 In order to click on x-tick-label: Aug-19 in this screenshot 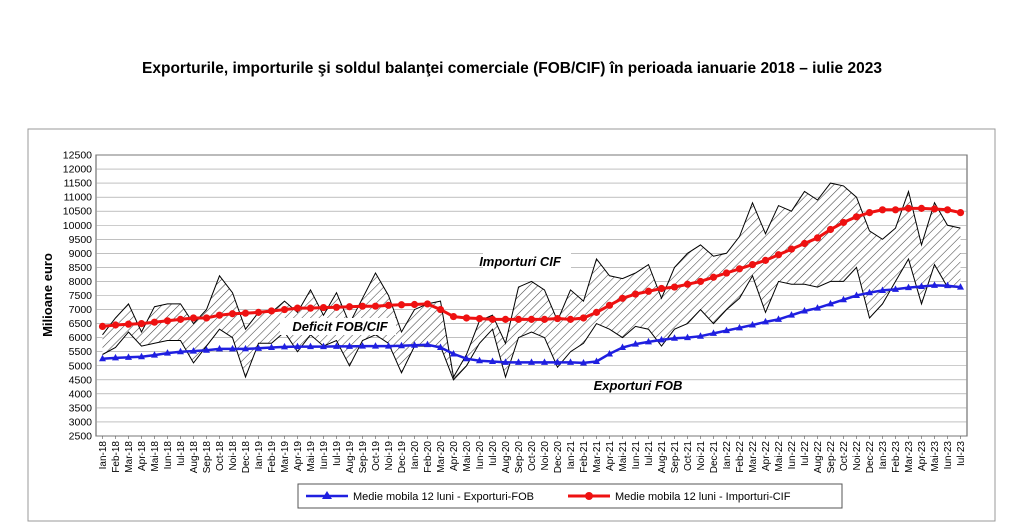, I will do `click(350, 457)`.